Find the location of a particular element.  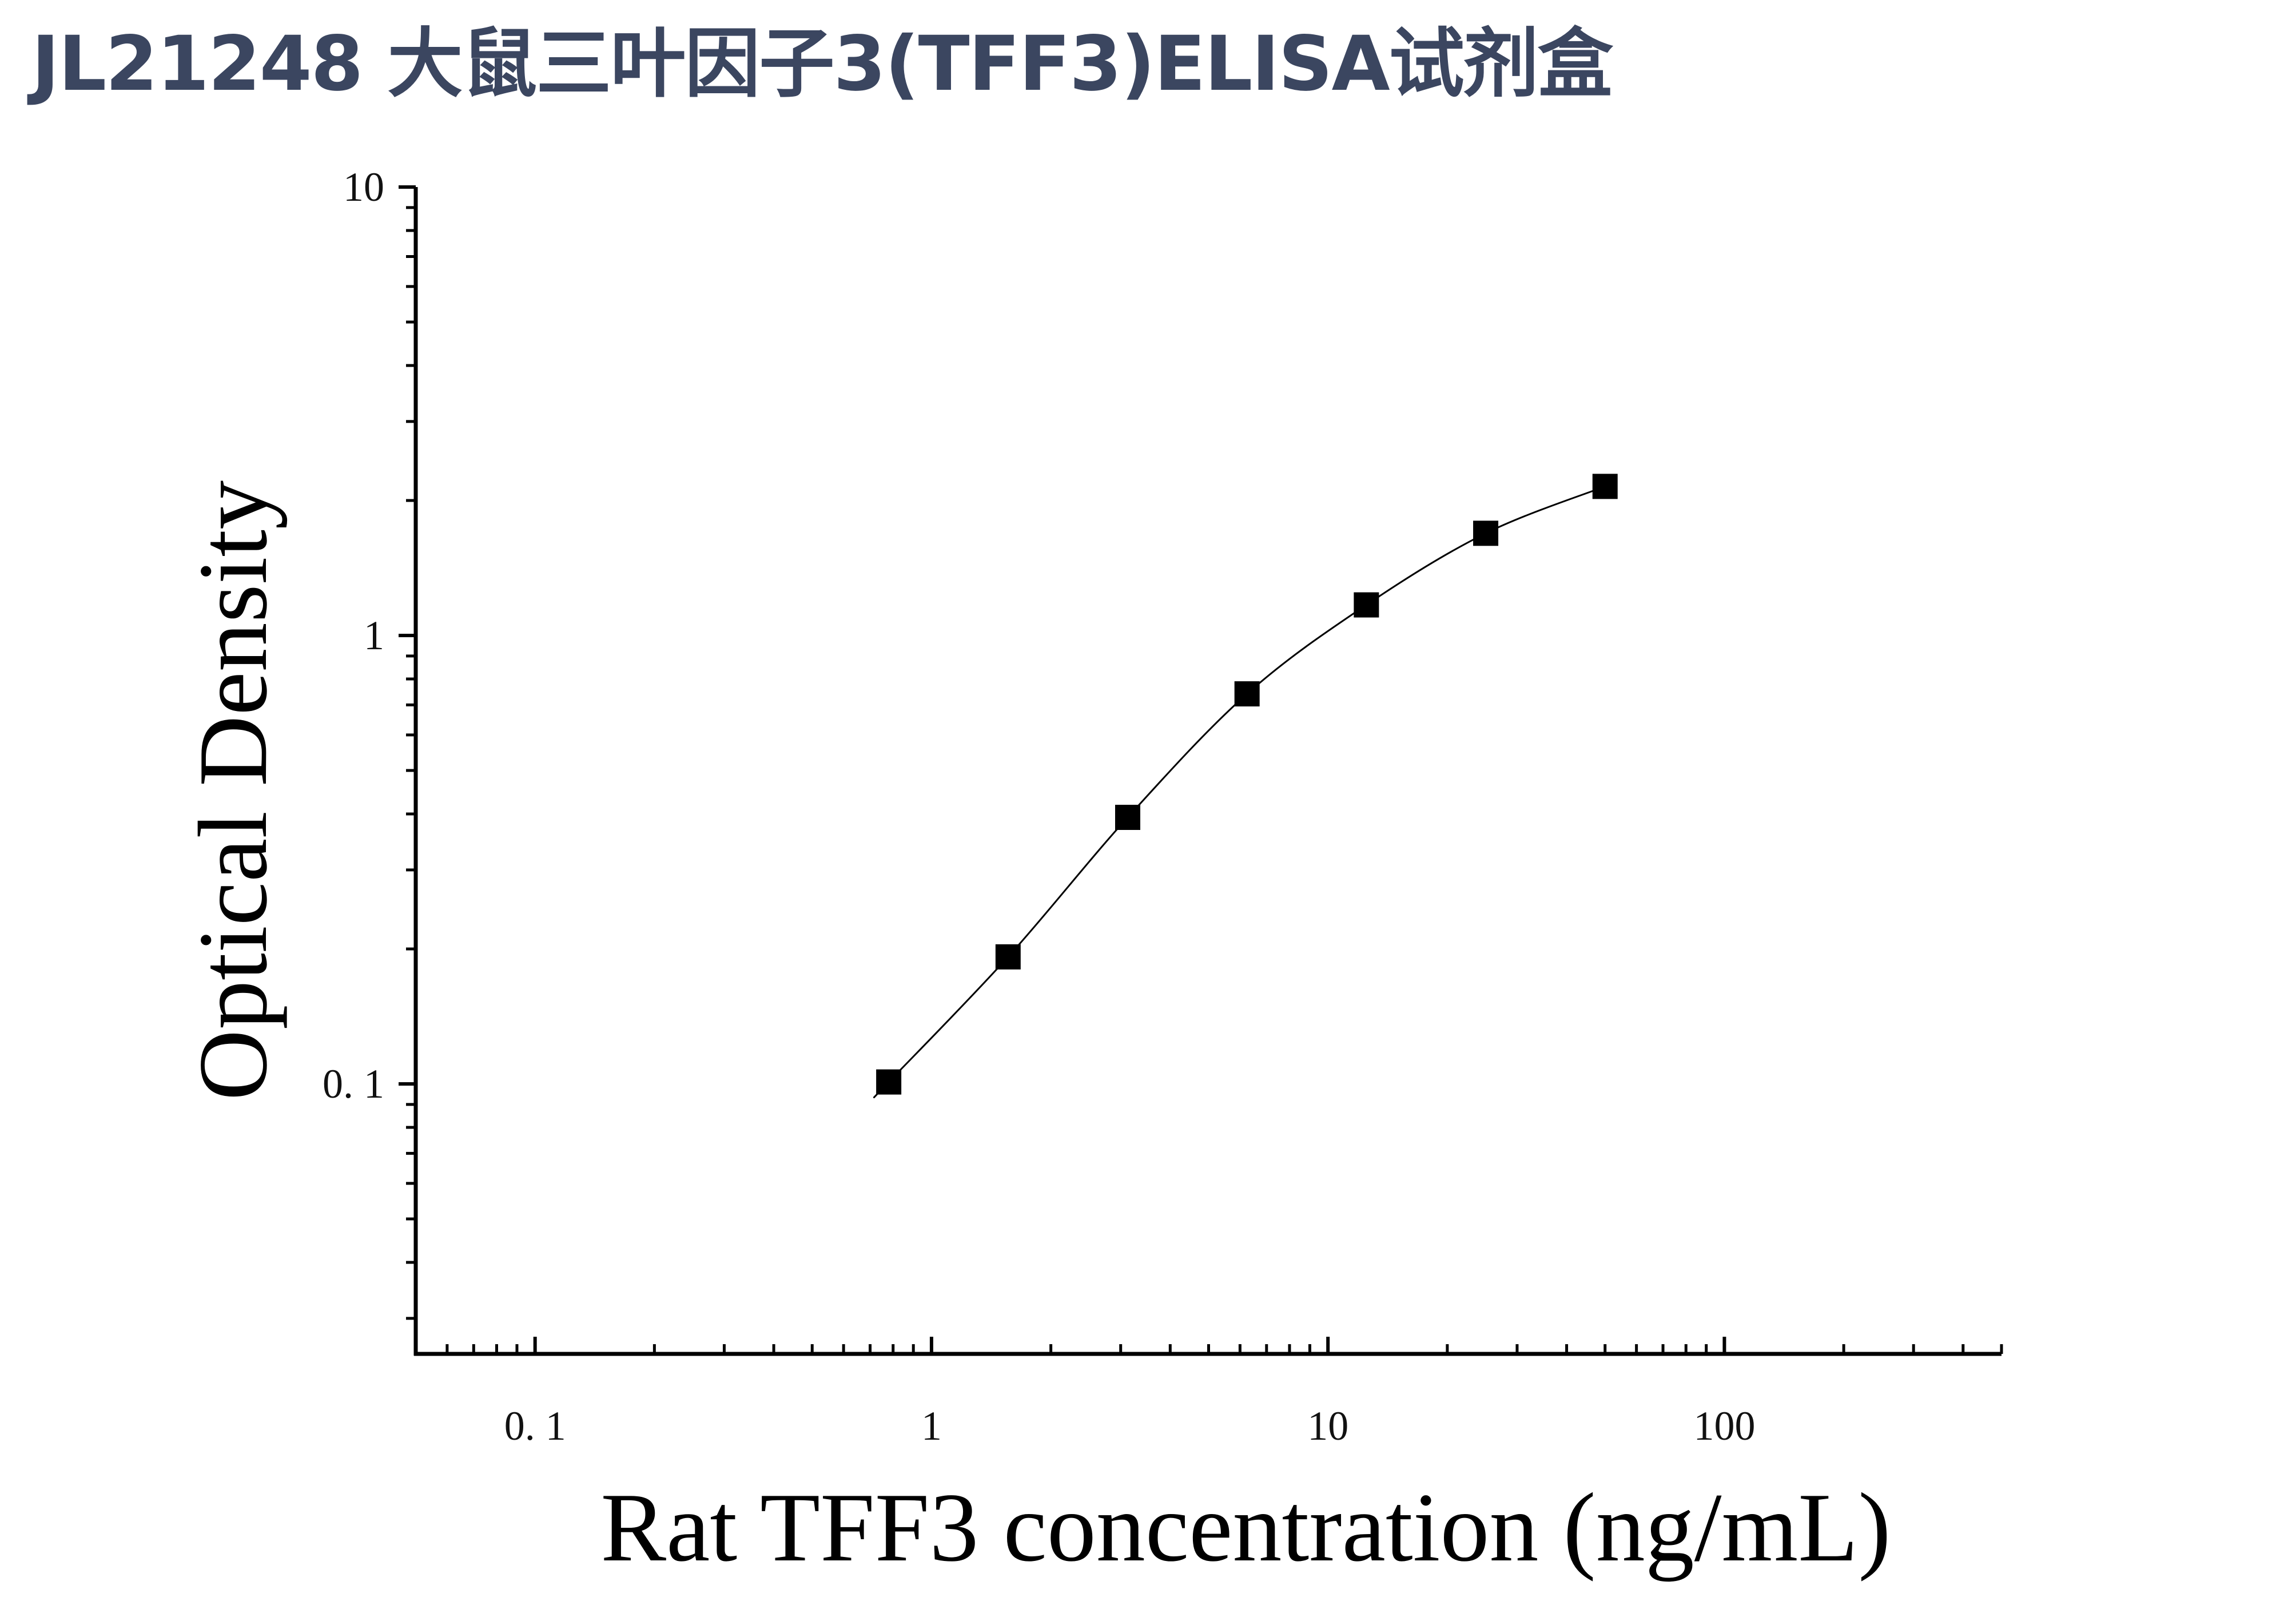

y-tick-label: 0. 1 is located at coordinates (354, 1084).